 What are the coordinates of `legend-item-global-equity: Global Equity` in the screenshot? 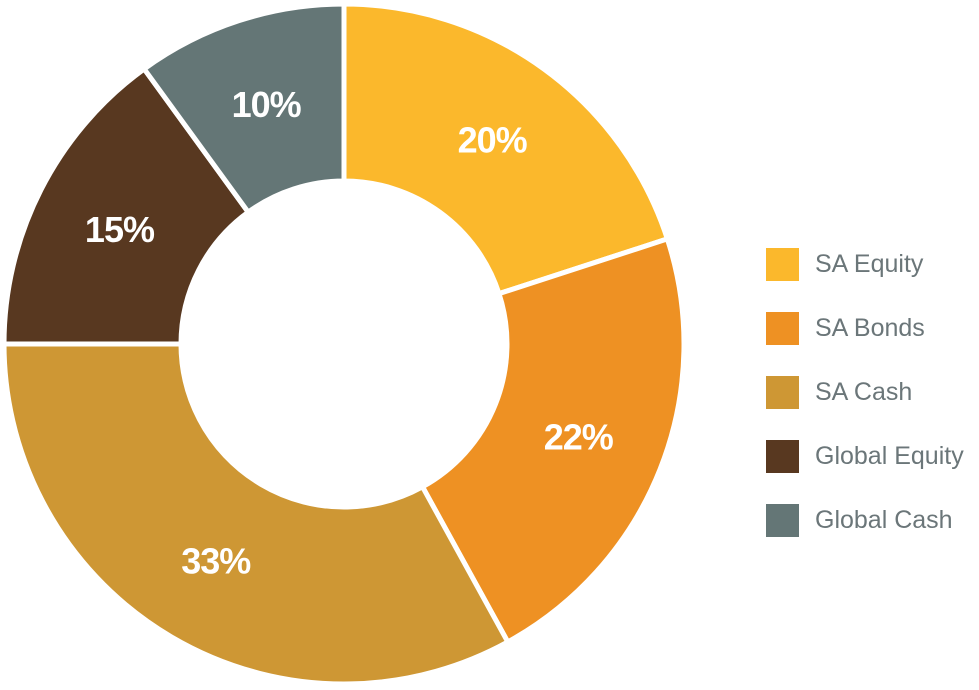 It's located at (865, 456).